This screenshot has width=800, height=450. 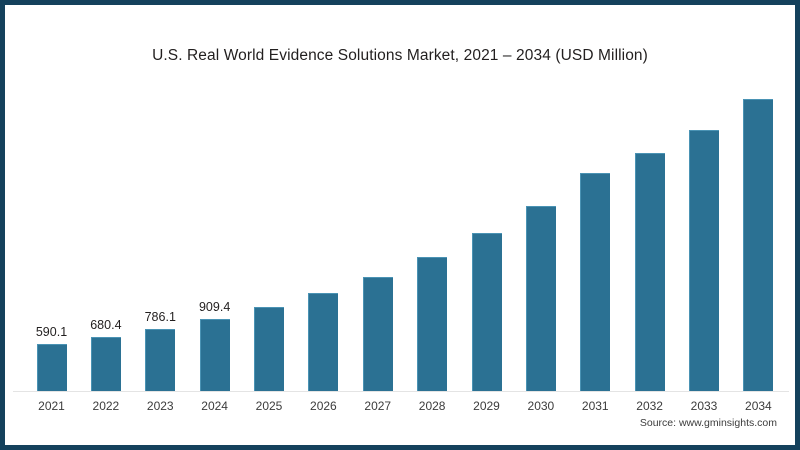 What do you see at coordinates (160, 317) in the screenshot?
I see `bar-value-label: 786.1` at bounding box center [160, 317].